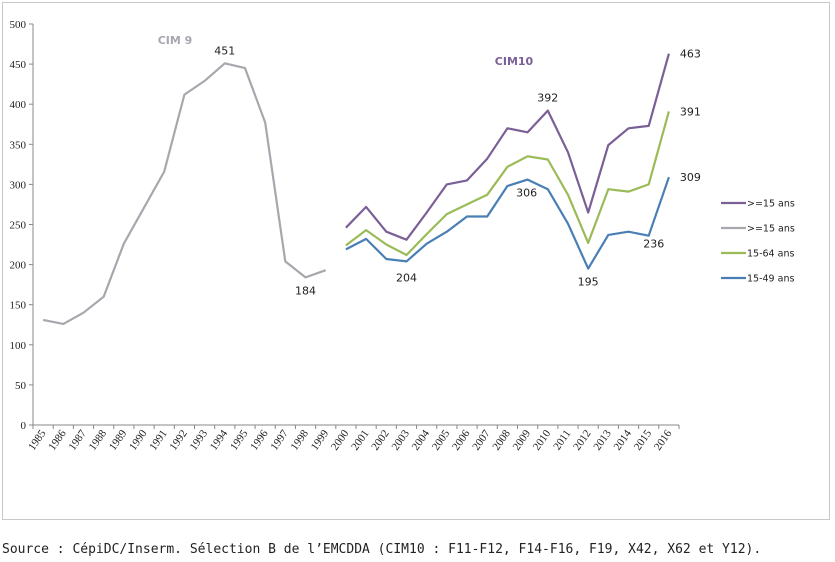 This screenshot has height=562, width=835. I want to click on y-tick-label: 200, so click(18, 266).